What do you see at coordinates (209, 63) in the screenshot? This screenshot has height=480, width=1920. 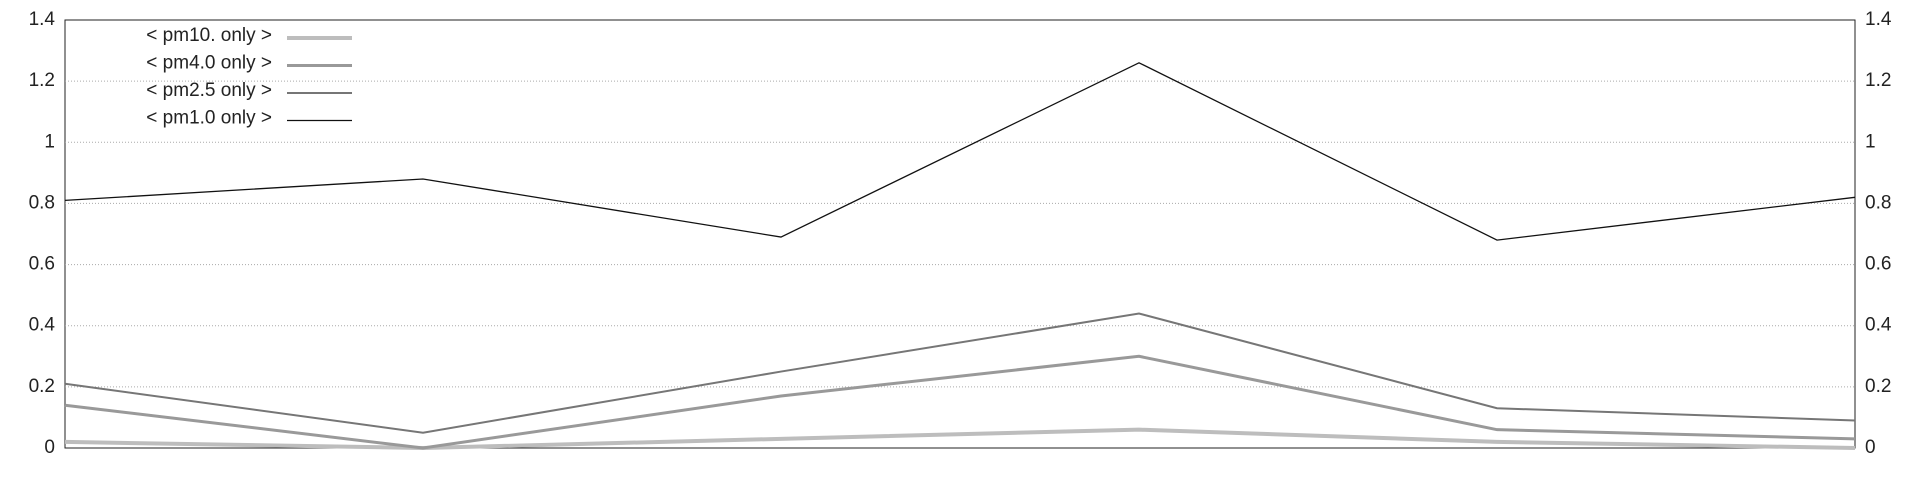 I see `legend-label: < pm4.0 only >` at bounding box center [209, 63].